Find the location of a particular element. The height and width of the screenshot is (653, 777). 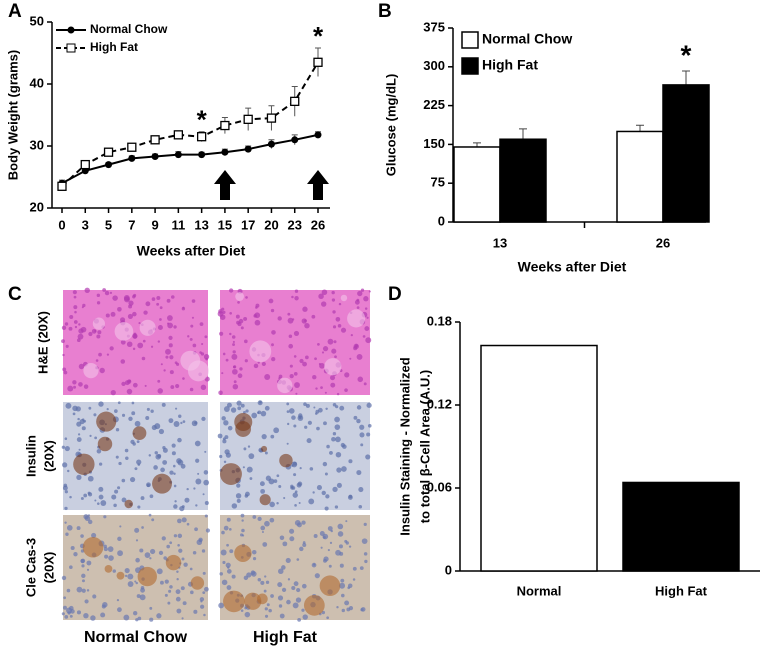

x-tick-label: 20 is located at coordinates (271, 224).